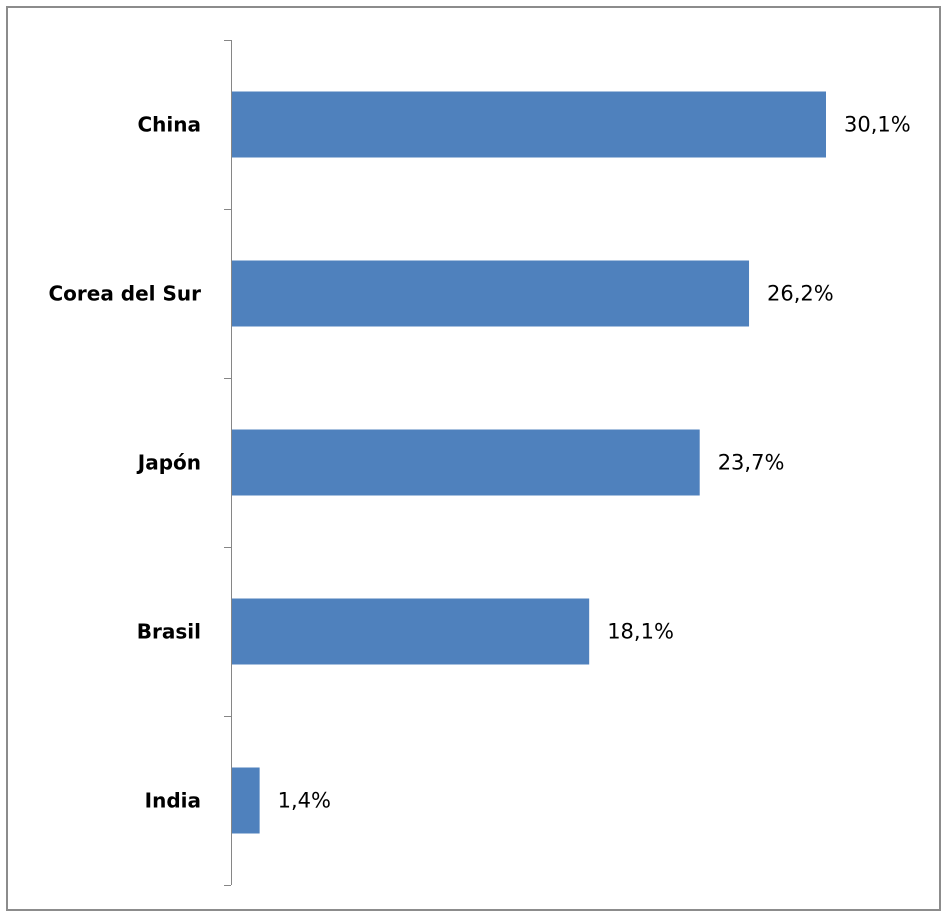 This screenshot has height=915, width=943. I want to click on data-label: 18,1%, so click(640, 632).